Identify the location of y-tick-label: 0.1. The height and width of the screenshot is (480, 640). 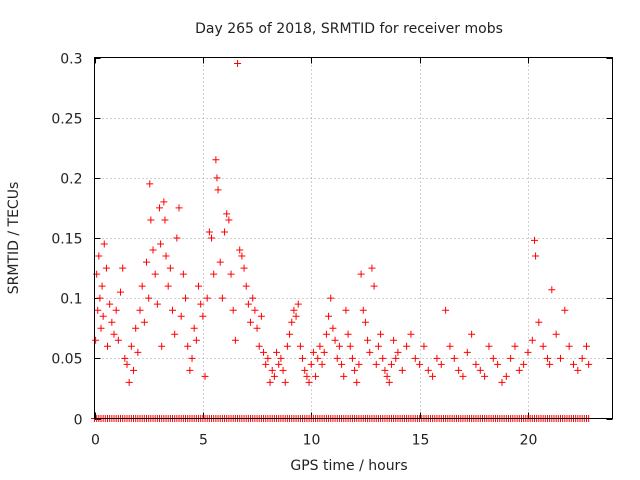
(71, 300).